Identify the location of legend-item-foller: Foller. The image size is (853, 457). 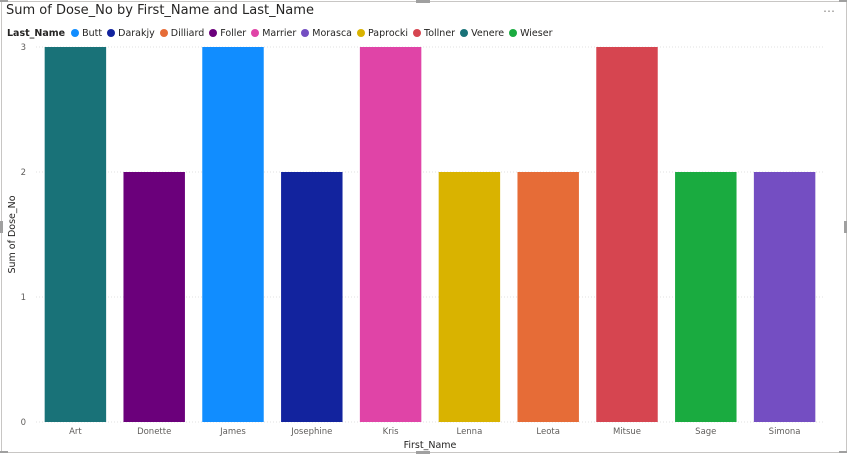
(227, 33).